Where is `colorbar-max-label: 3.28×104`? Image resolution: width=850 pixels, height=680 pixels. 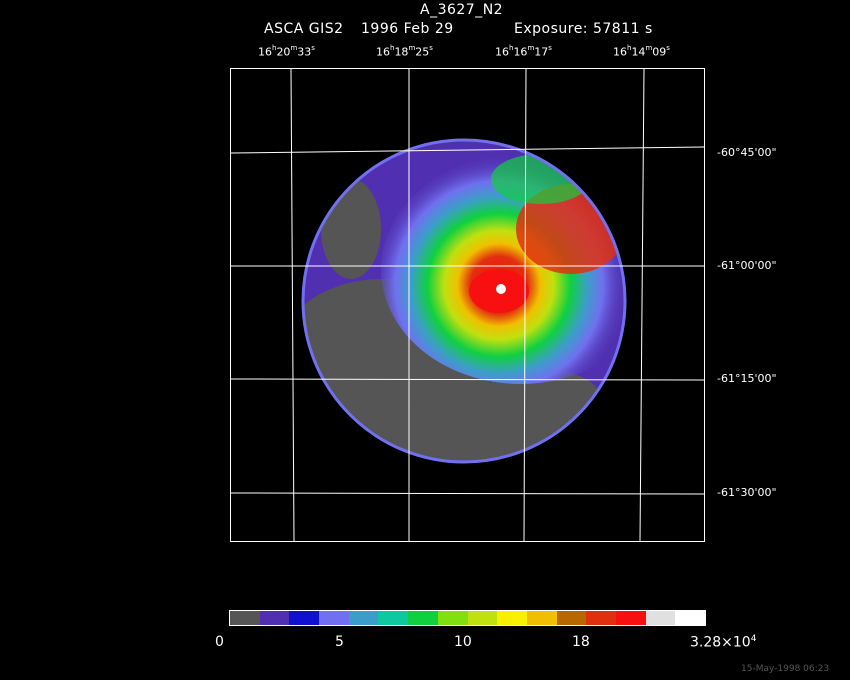
colorbar-max-label: 3.28×104 is located at coordinates (723, 642).